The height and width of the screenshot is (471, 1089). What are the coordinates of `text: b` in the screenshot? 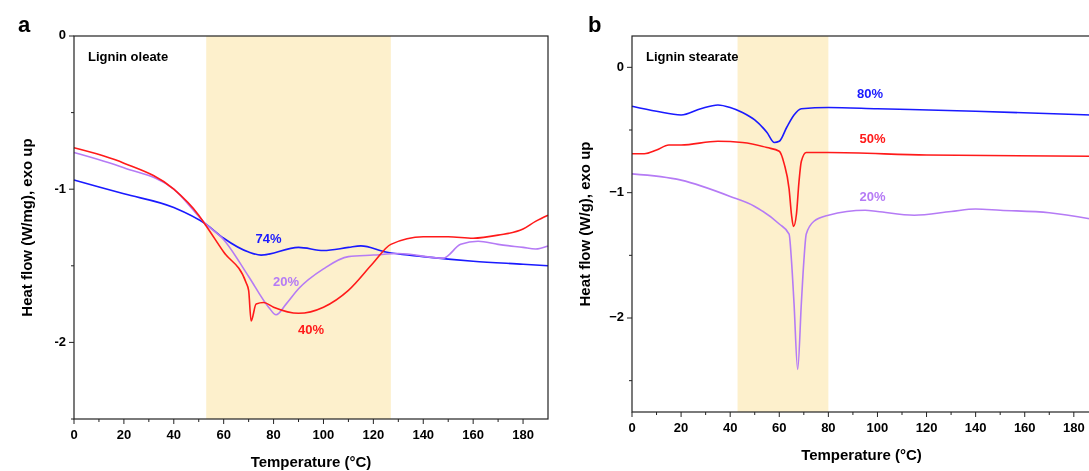 It's located at (595, 24).